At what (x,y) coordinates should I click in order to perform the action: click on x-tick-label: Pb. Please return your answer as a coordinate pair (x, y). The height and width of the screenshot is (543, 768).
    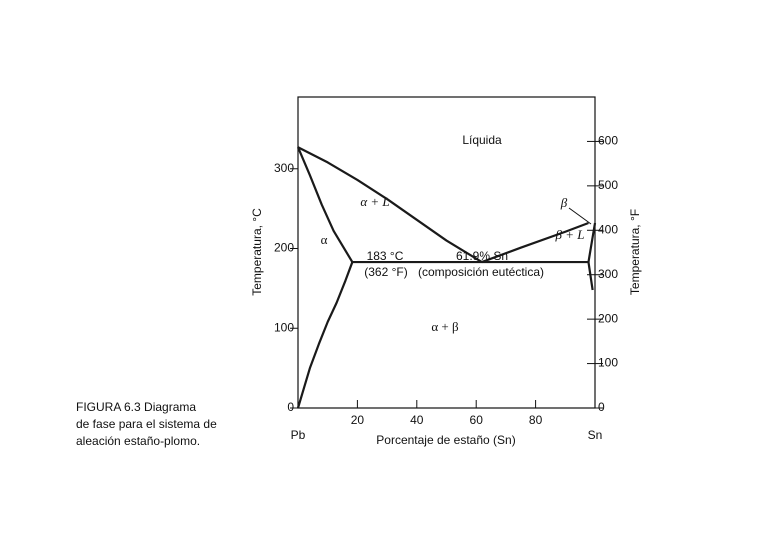
    Looking at the image, I should click on (298, 435).